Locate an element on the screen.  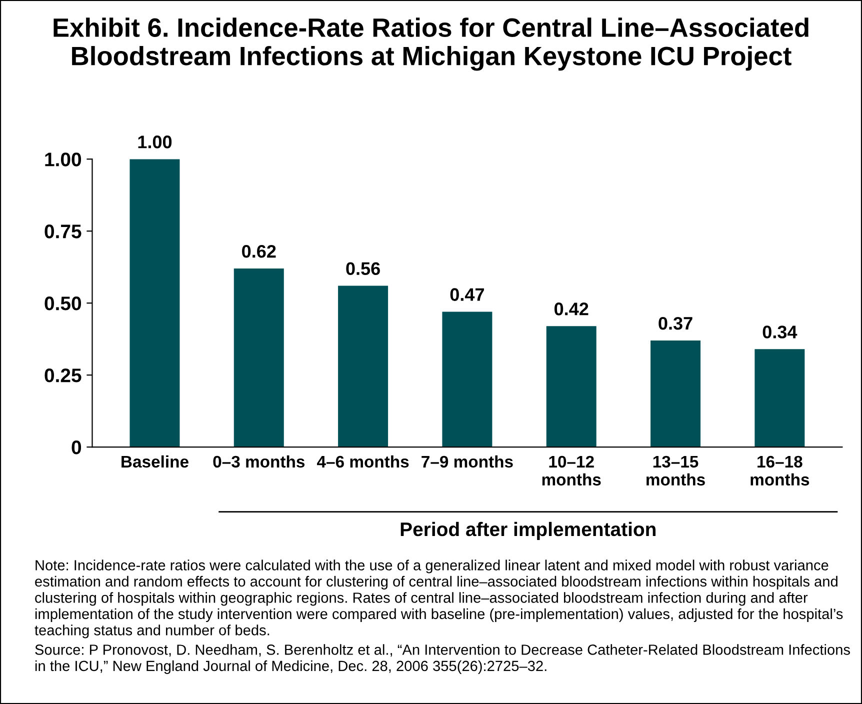
data-label: 0.47 is located at coordinates (467, 294).